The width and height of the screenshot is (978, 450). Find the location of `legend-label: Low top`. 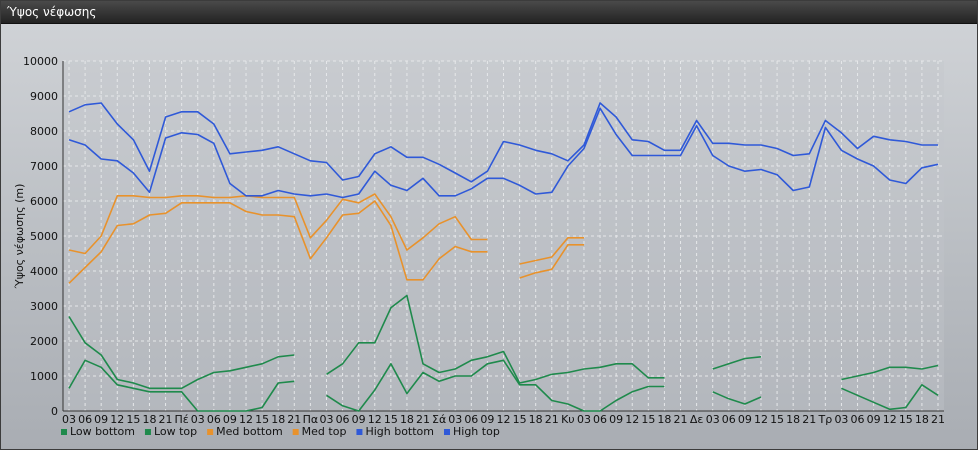

legend-label: Low top is located at coordinates (175, 431).